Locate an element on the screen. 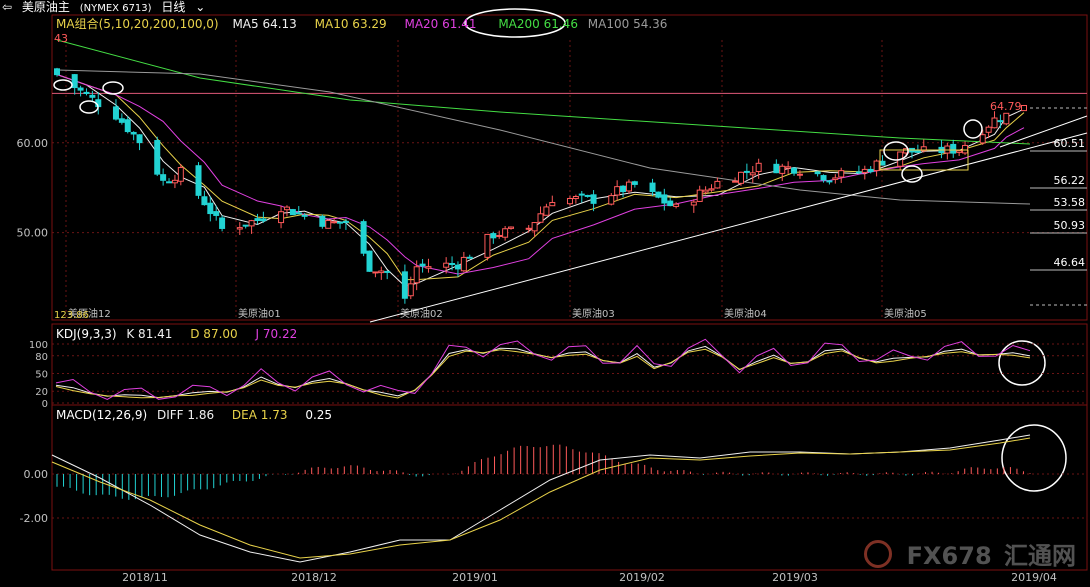 This screenshot has height=587, width=1090. kdj-y-tick: 50 is located at coordinates (41, 375).